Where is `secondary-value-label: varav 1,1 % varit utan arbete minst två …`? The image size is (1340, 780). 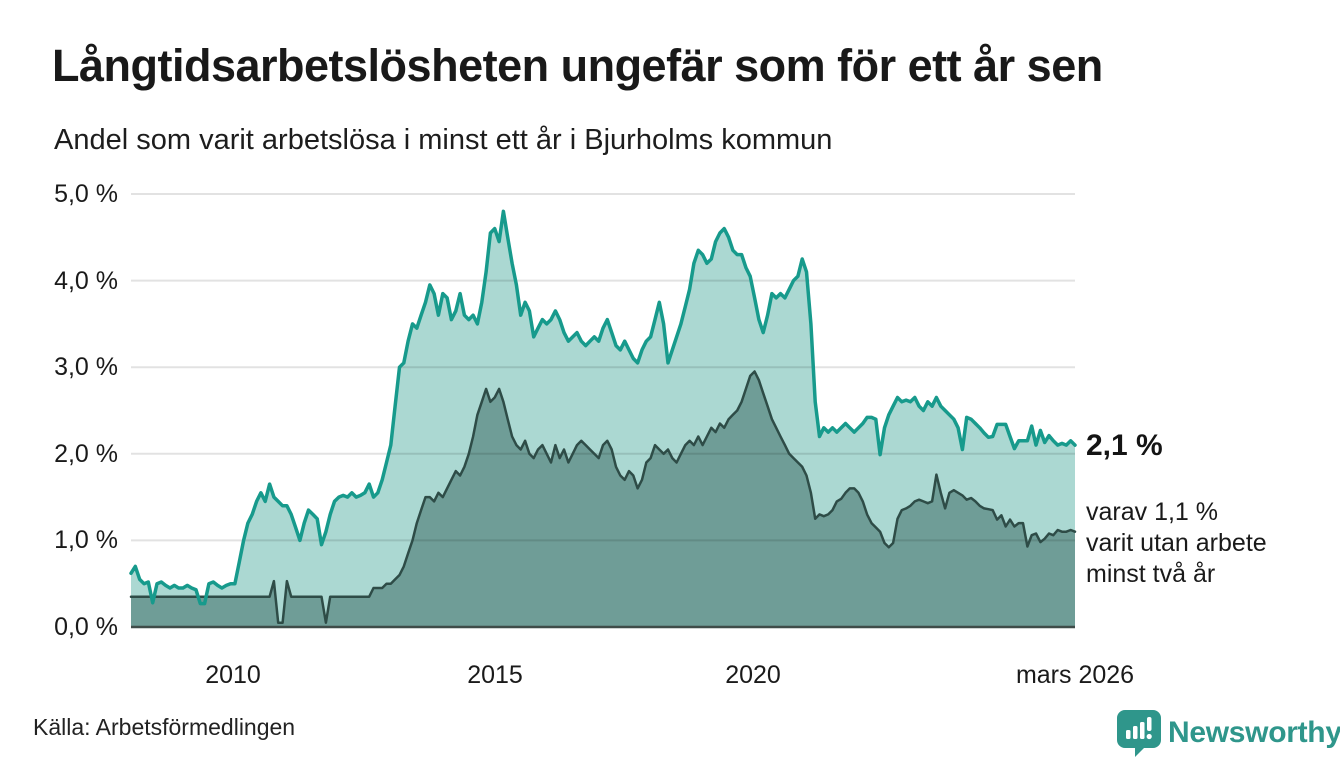 secondary-value-label: varav 1,1 % varit utan arbete minst två … is located at coordinates (1176, 543).